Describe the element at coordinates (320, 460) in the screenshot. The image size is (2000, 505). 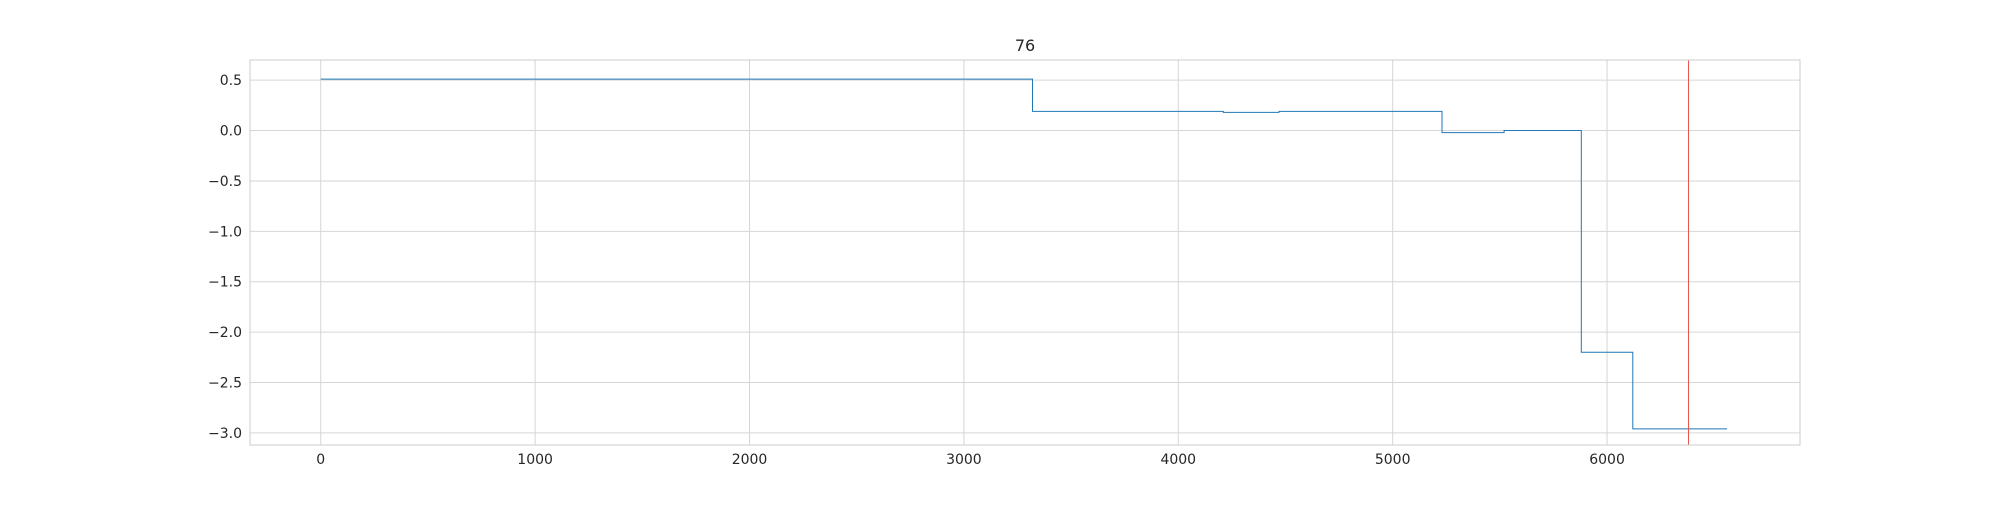
I see `x-tick-label: 0` at that location.